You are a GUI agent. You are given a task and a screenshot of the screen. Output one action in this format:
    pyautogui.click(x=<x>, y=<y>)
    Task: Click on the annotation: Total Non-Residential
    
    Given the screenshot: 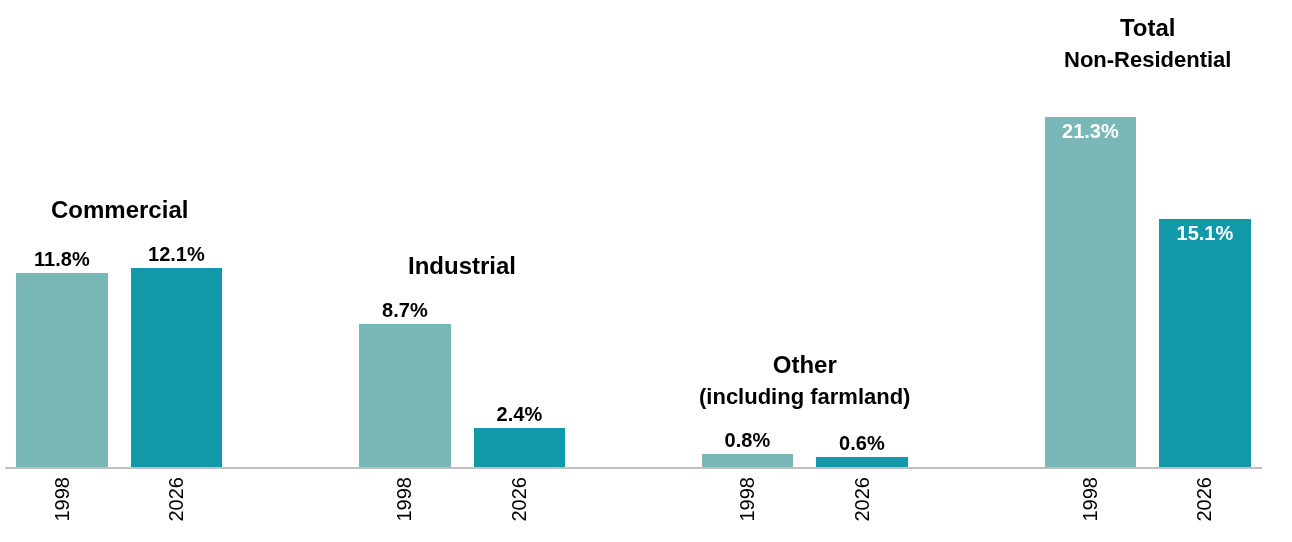 What is the action you would take?
    pyautogui.click(x=1148, y=43)
    